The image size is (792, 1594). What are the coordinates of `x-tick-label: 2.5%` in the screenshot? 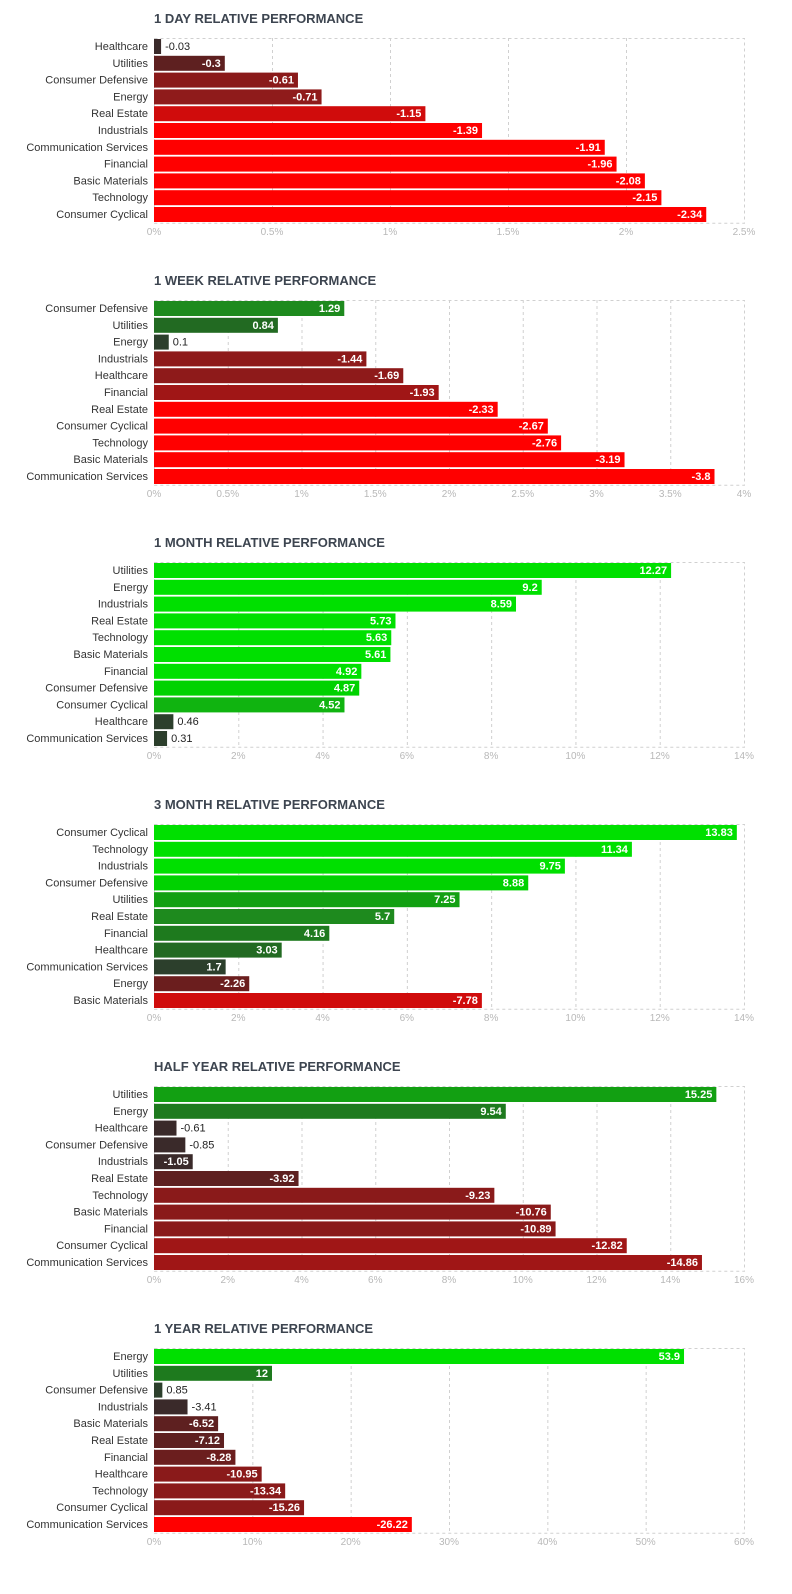 It's located at (522, 494).